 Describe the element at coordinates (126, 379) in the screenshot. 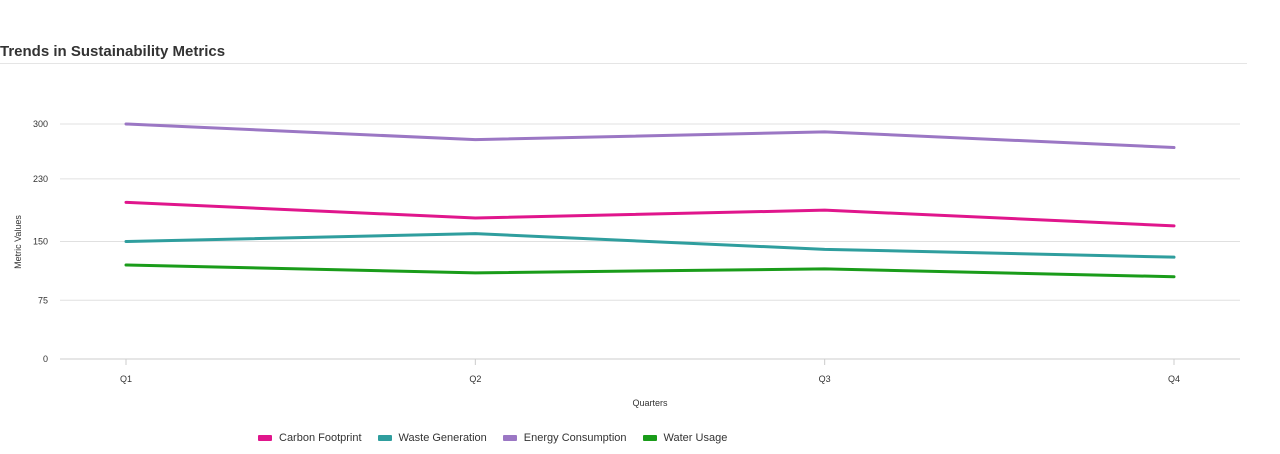

I see `x-tick-label: Q1` at that location.